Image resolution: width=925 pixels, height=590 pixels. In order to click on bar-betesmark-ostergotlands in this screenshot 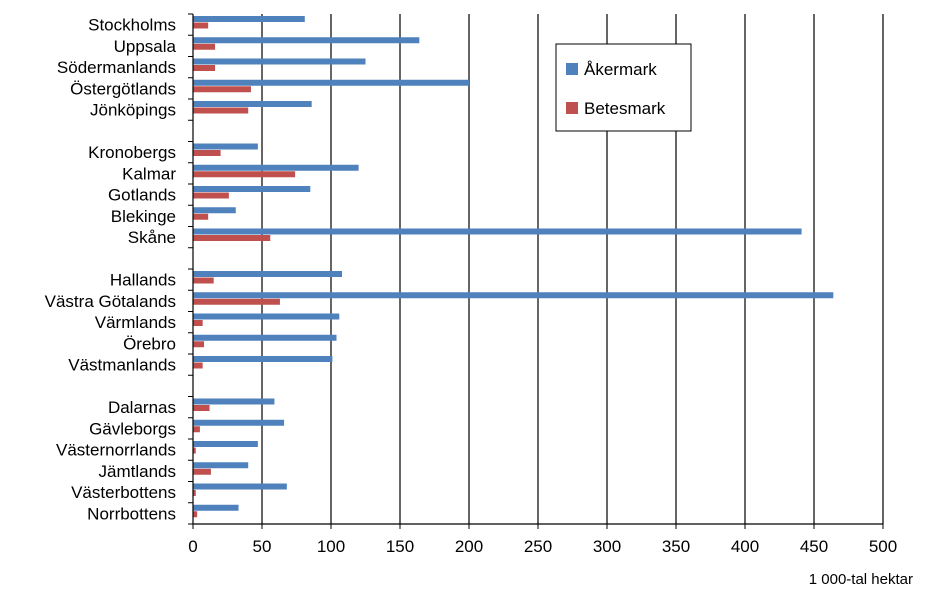, I will do `click(222, 89)`.